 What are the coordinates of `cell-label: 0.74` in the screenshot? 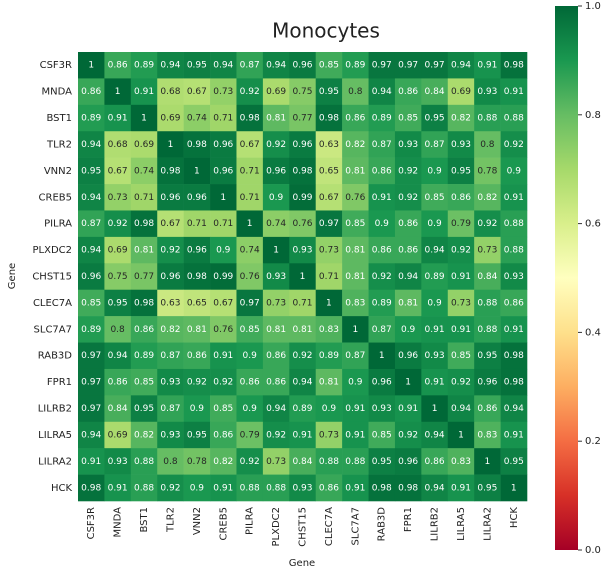 It's located at (250, 251).